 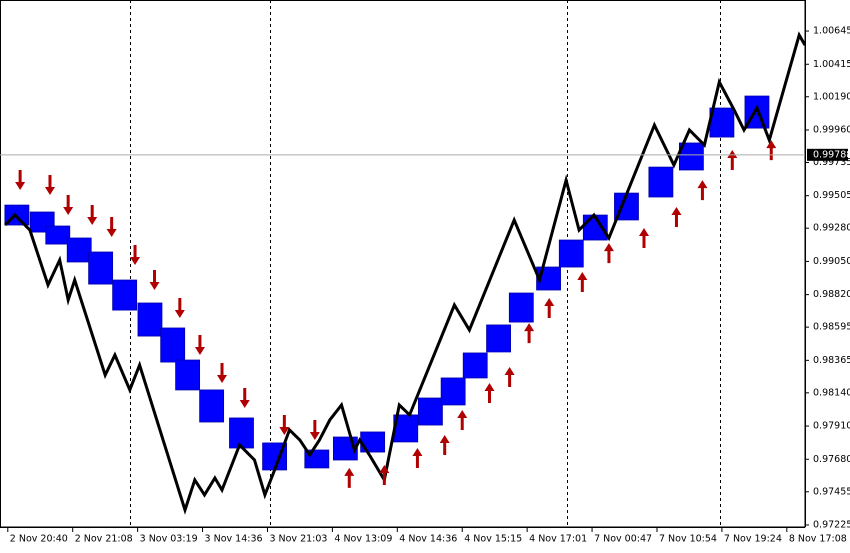 What do you see at coordinates (818, 539) in the screenshot?
I see `x-tick-label: 8 Nov 17:08` at bounding box center [818, 539].